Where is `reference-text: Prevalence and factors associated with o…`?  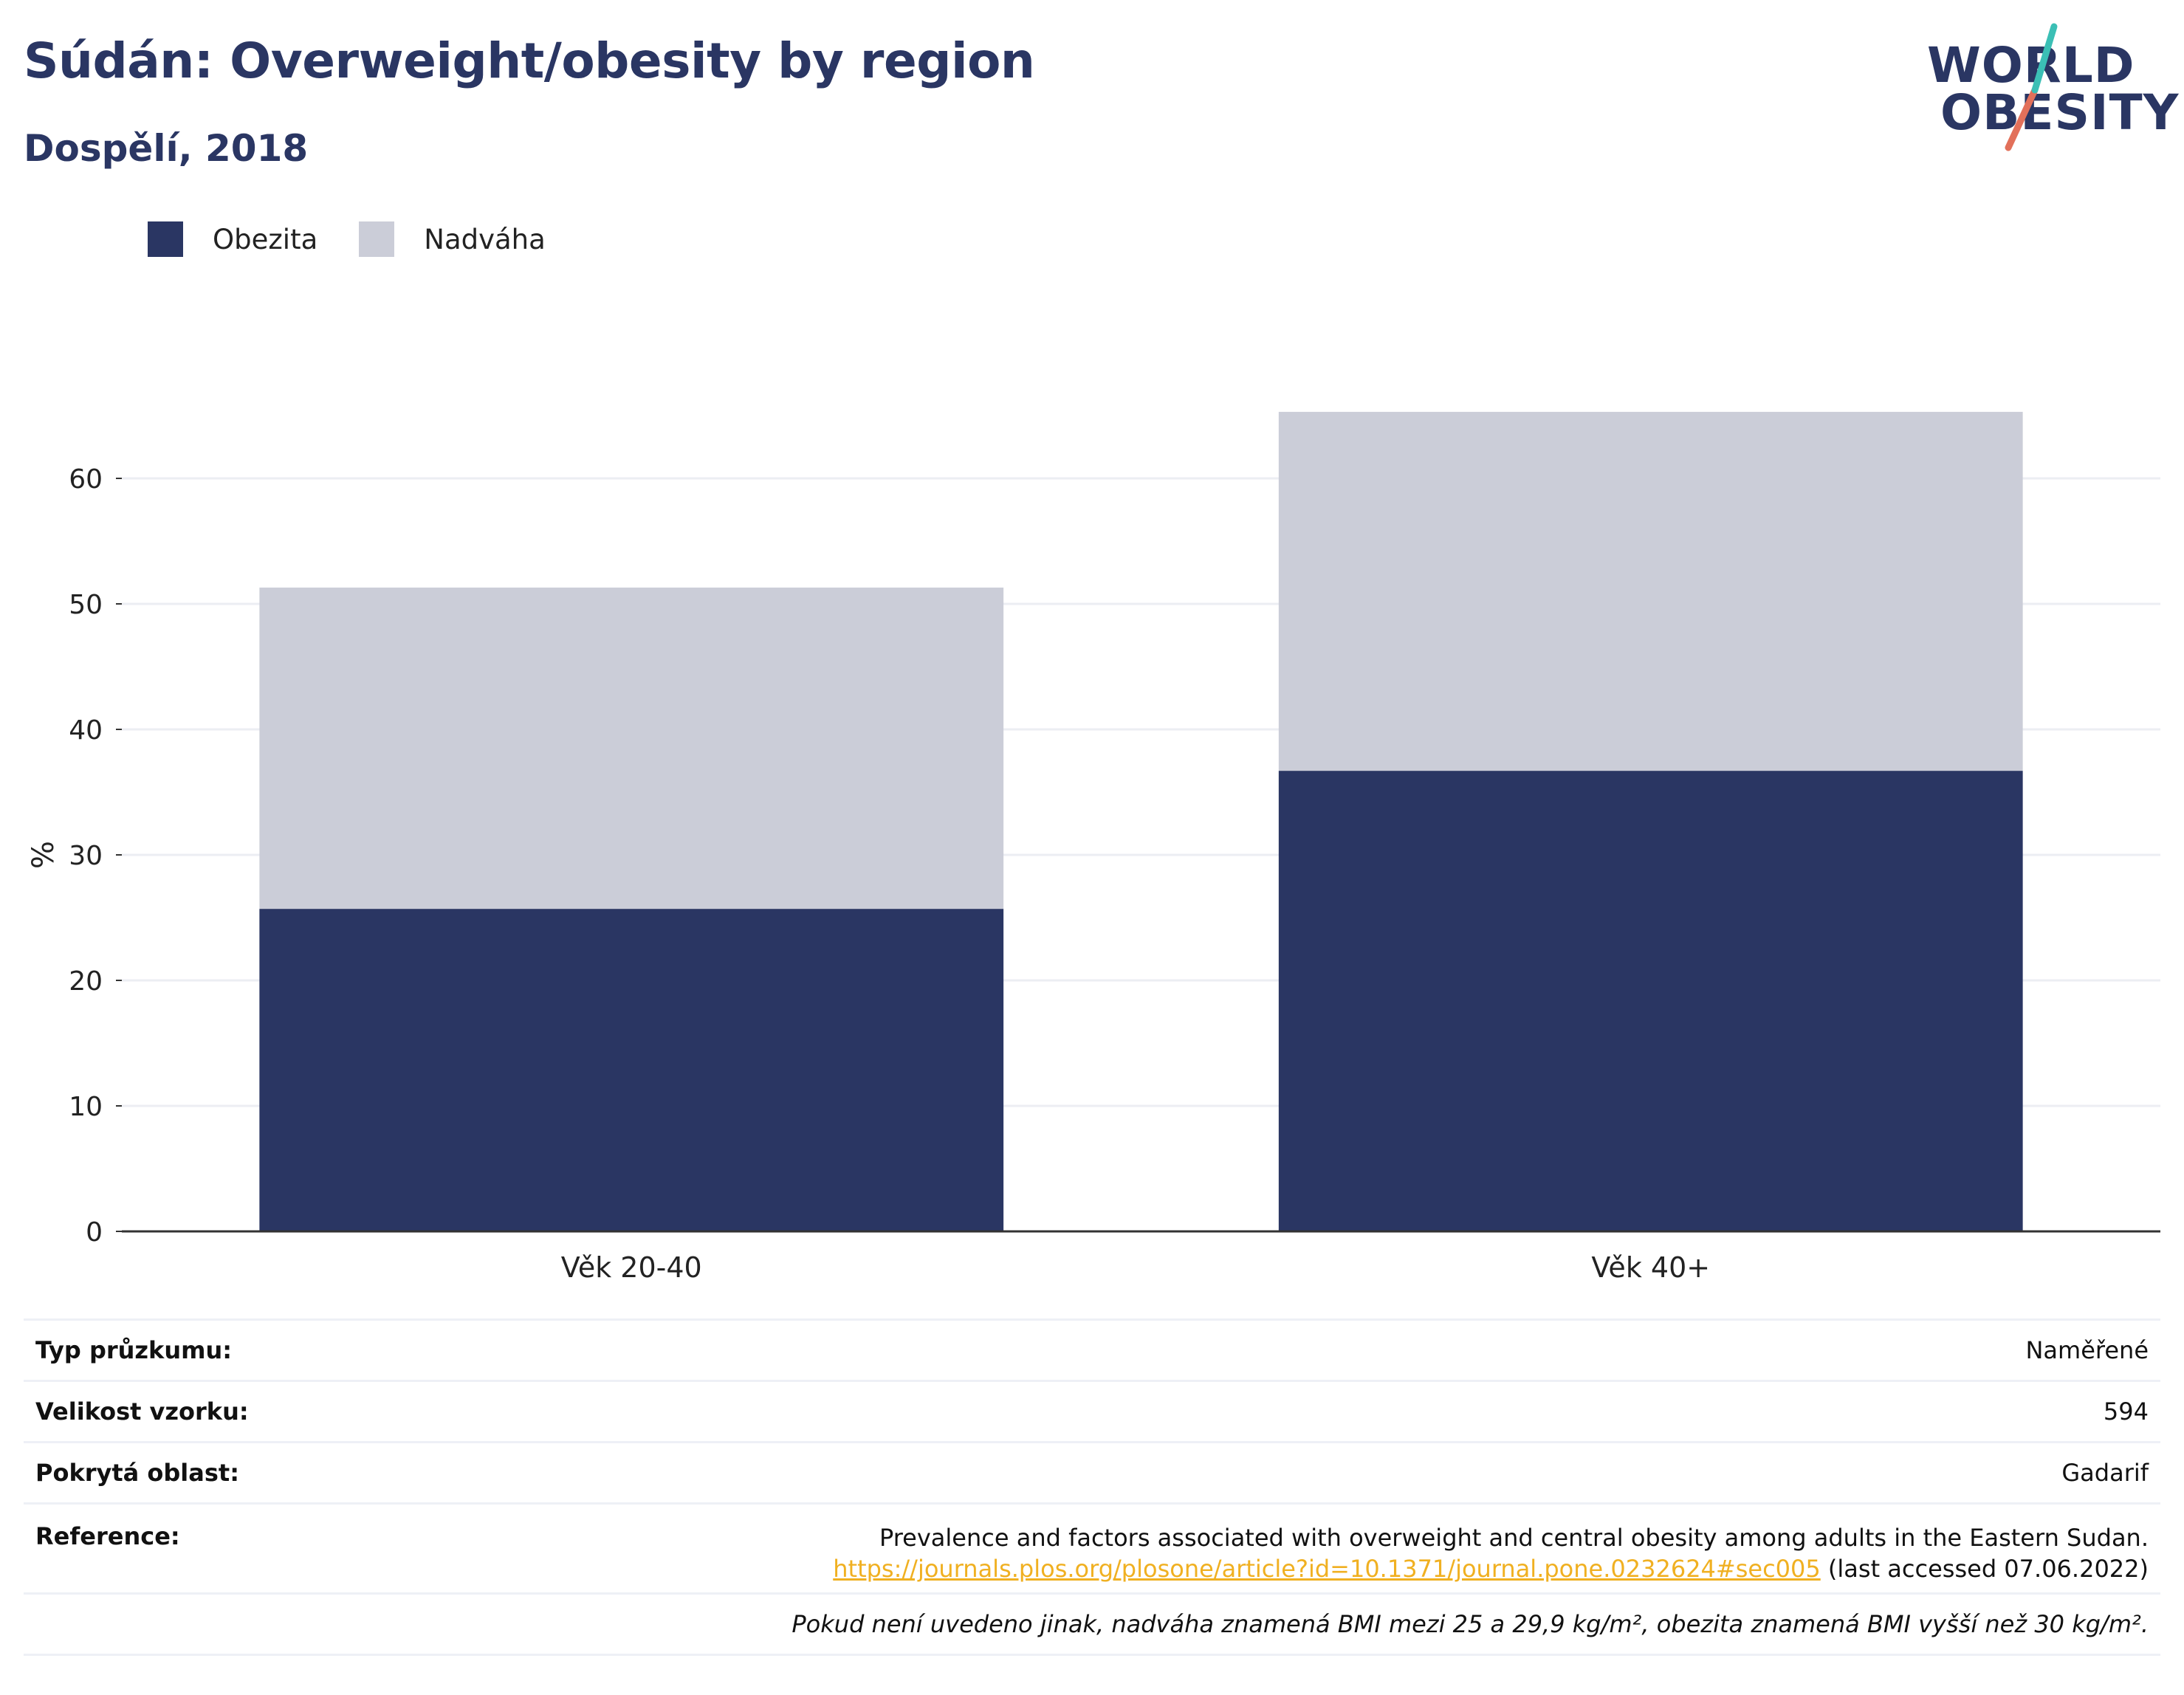
reference-text: Prevalence and factors associated with o… is located at coordinates (1514, 1538).